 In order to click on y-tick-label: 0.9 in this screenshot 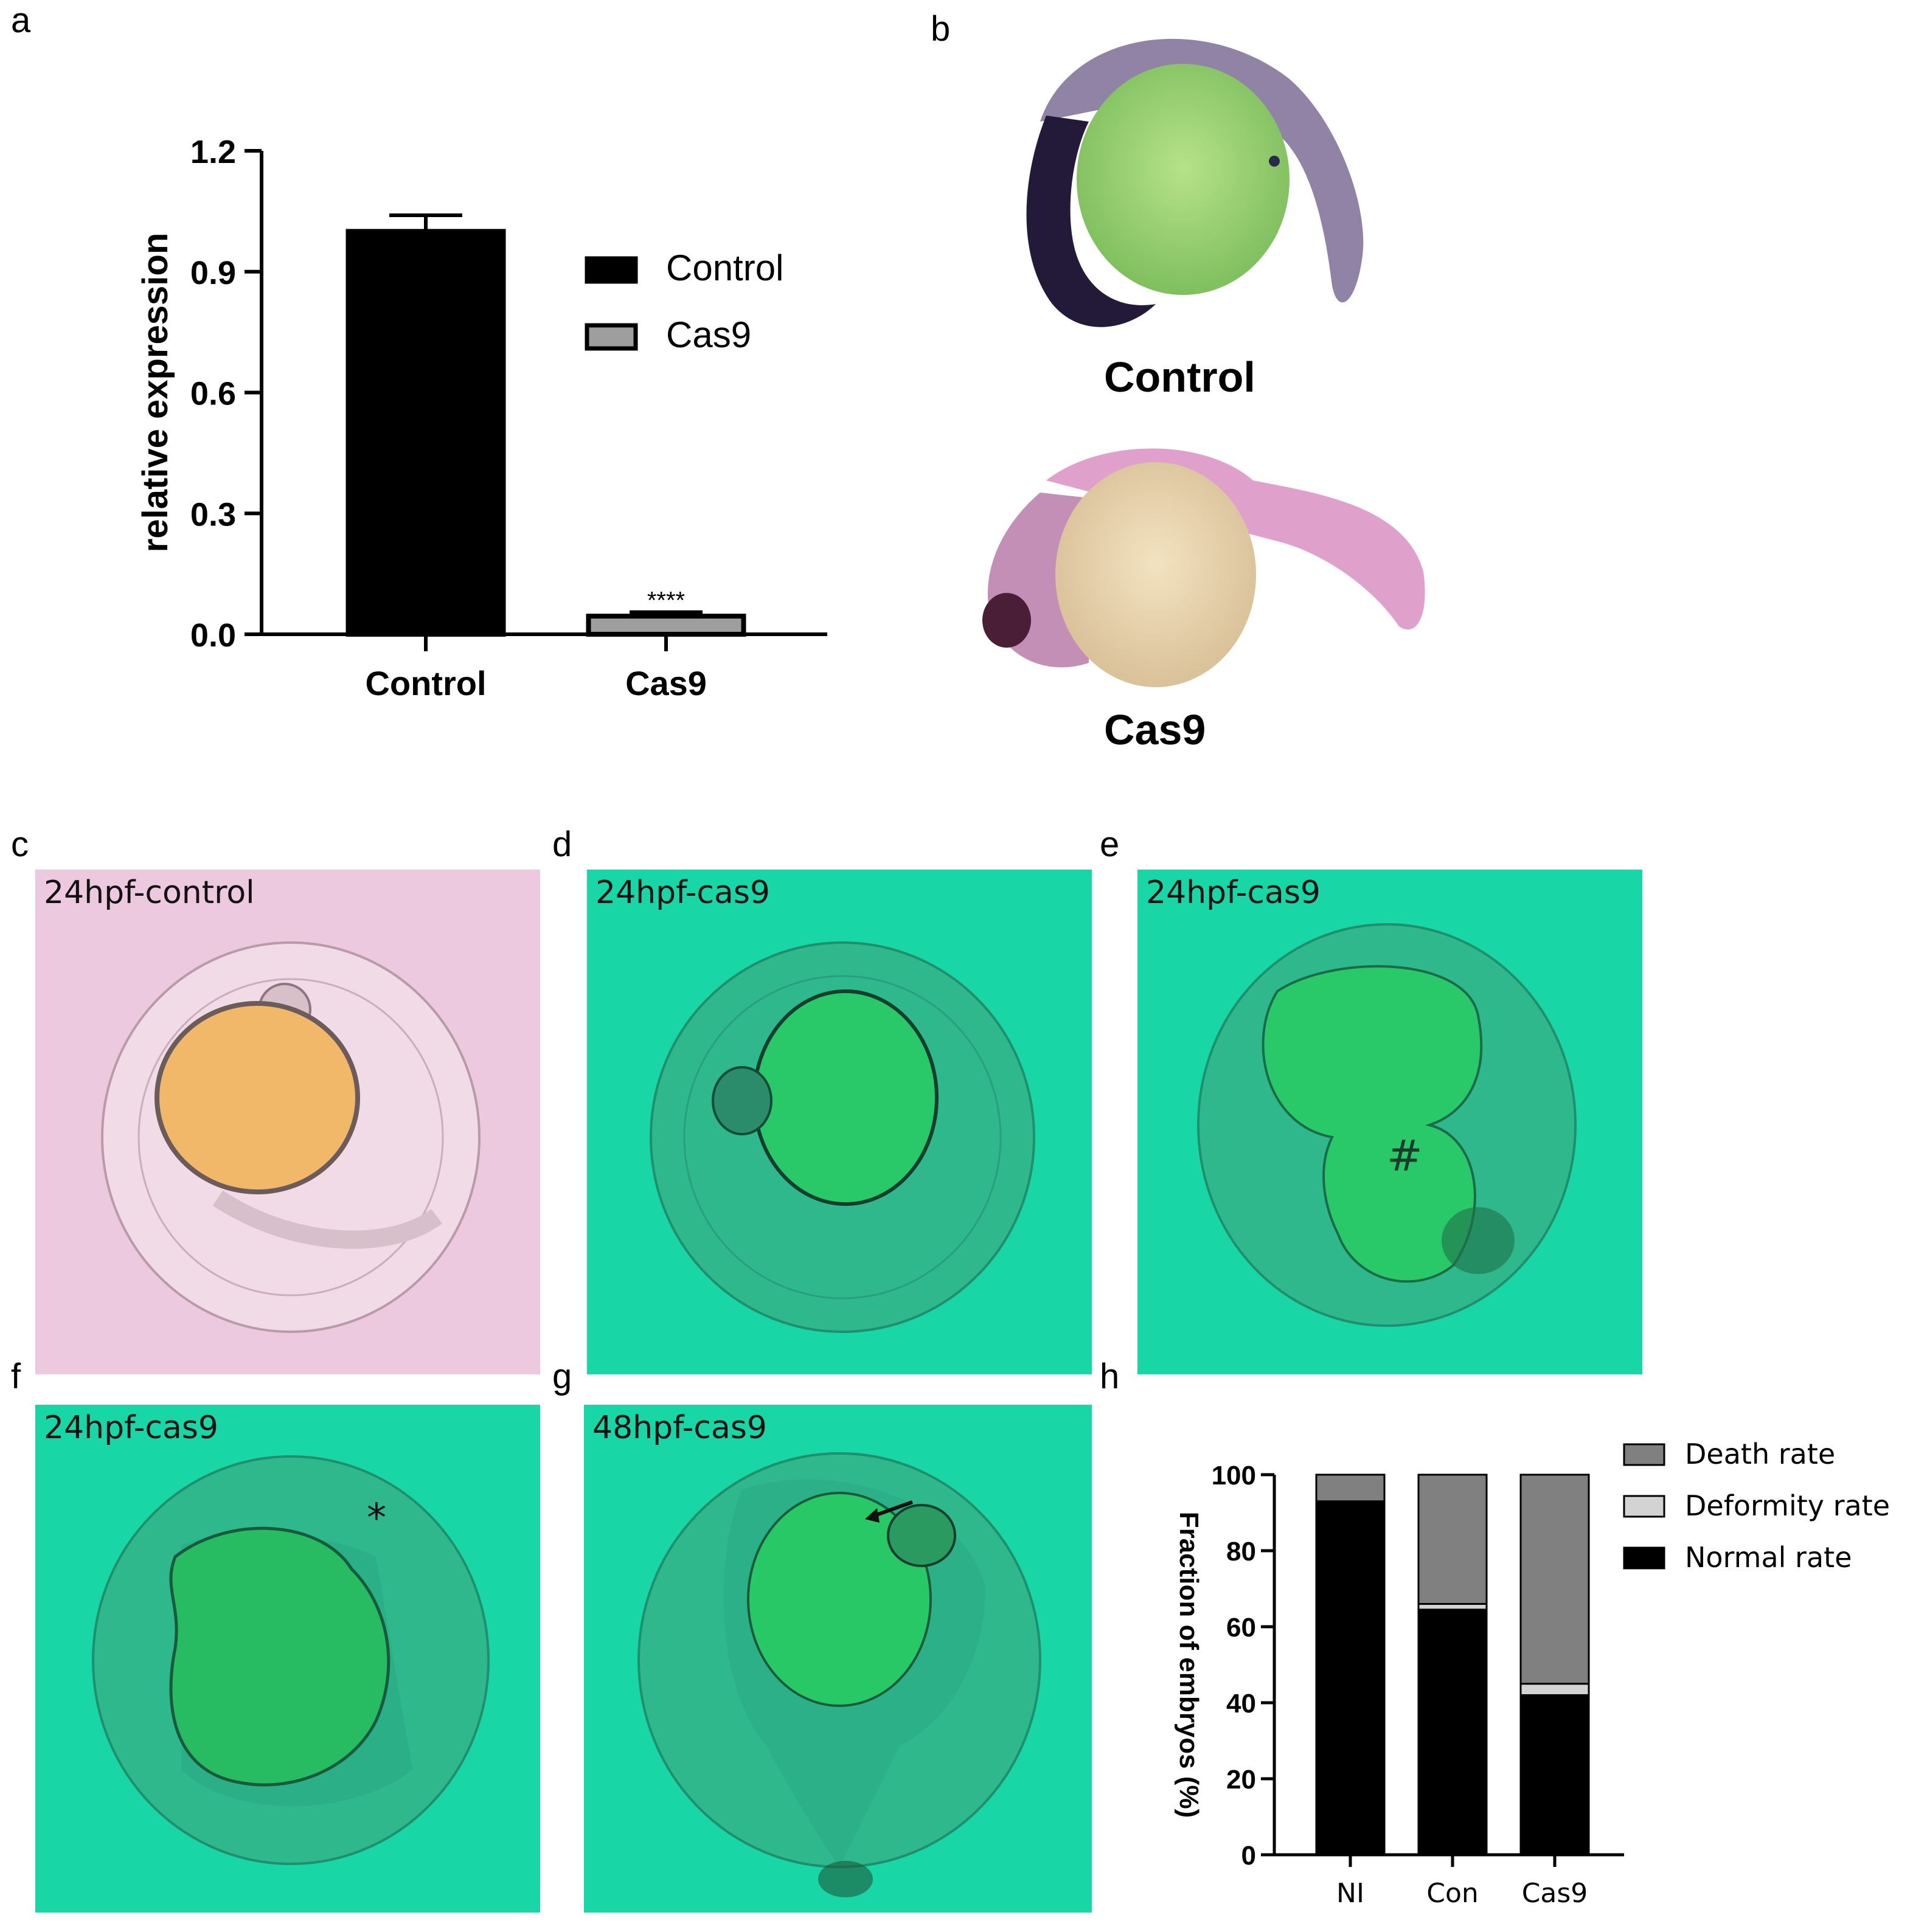, I will do `click(213, 273)`.